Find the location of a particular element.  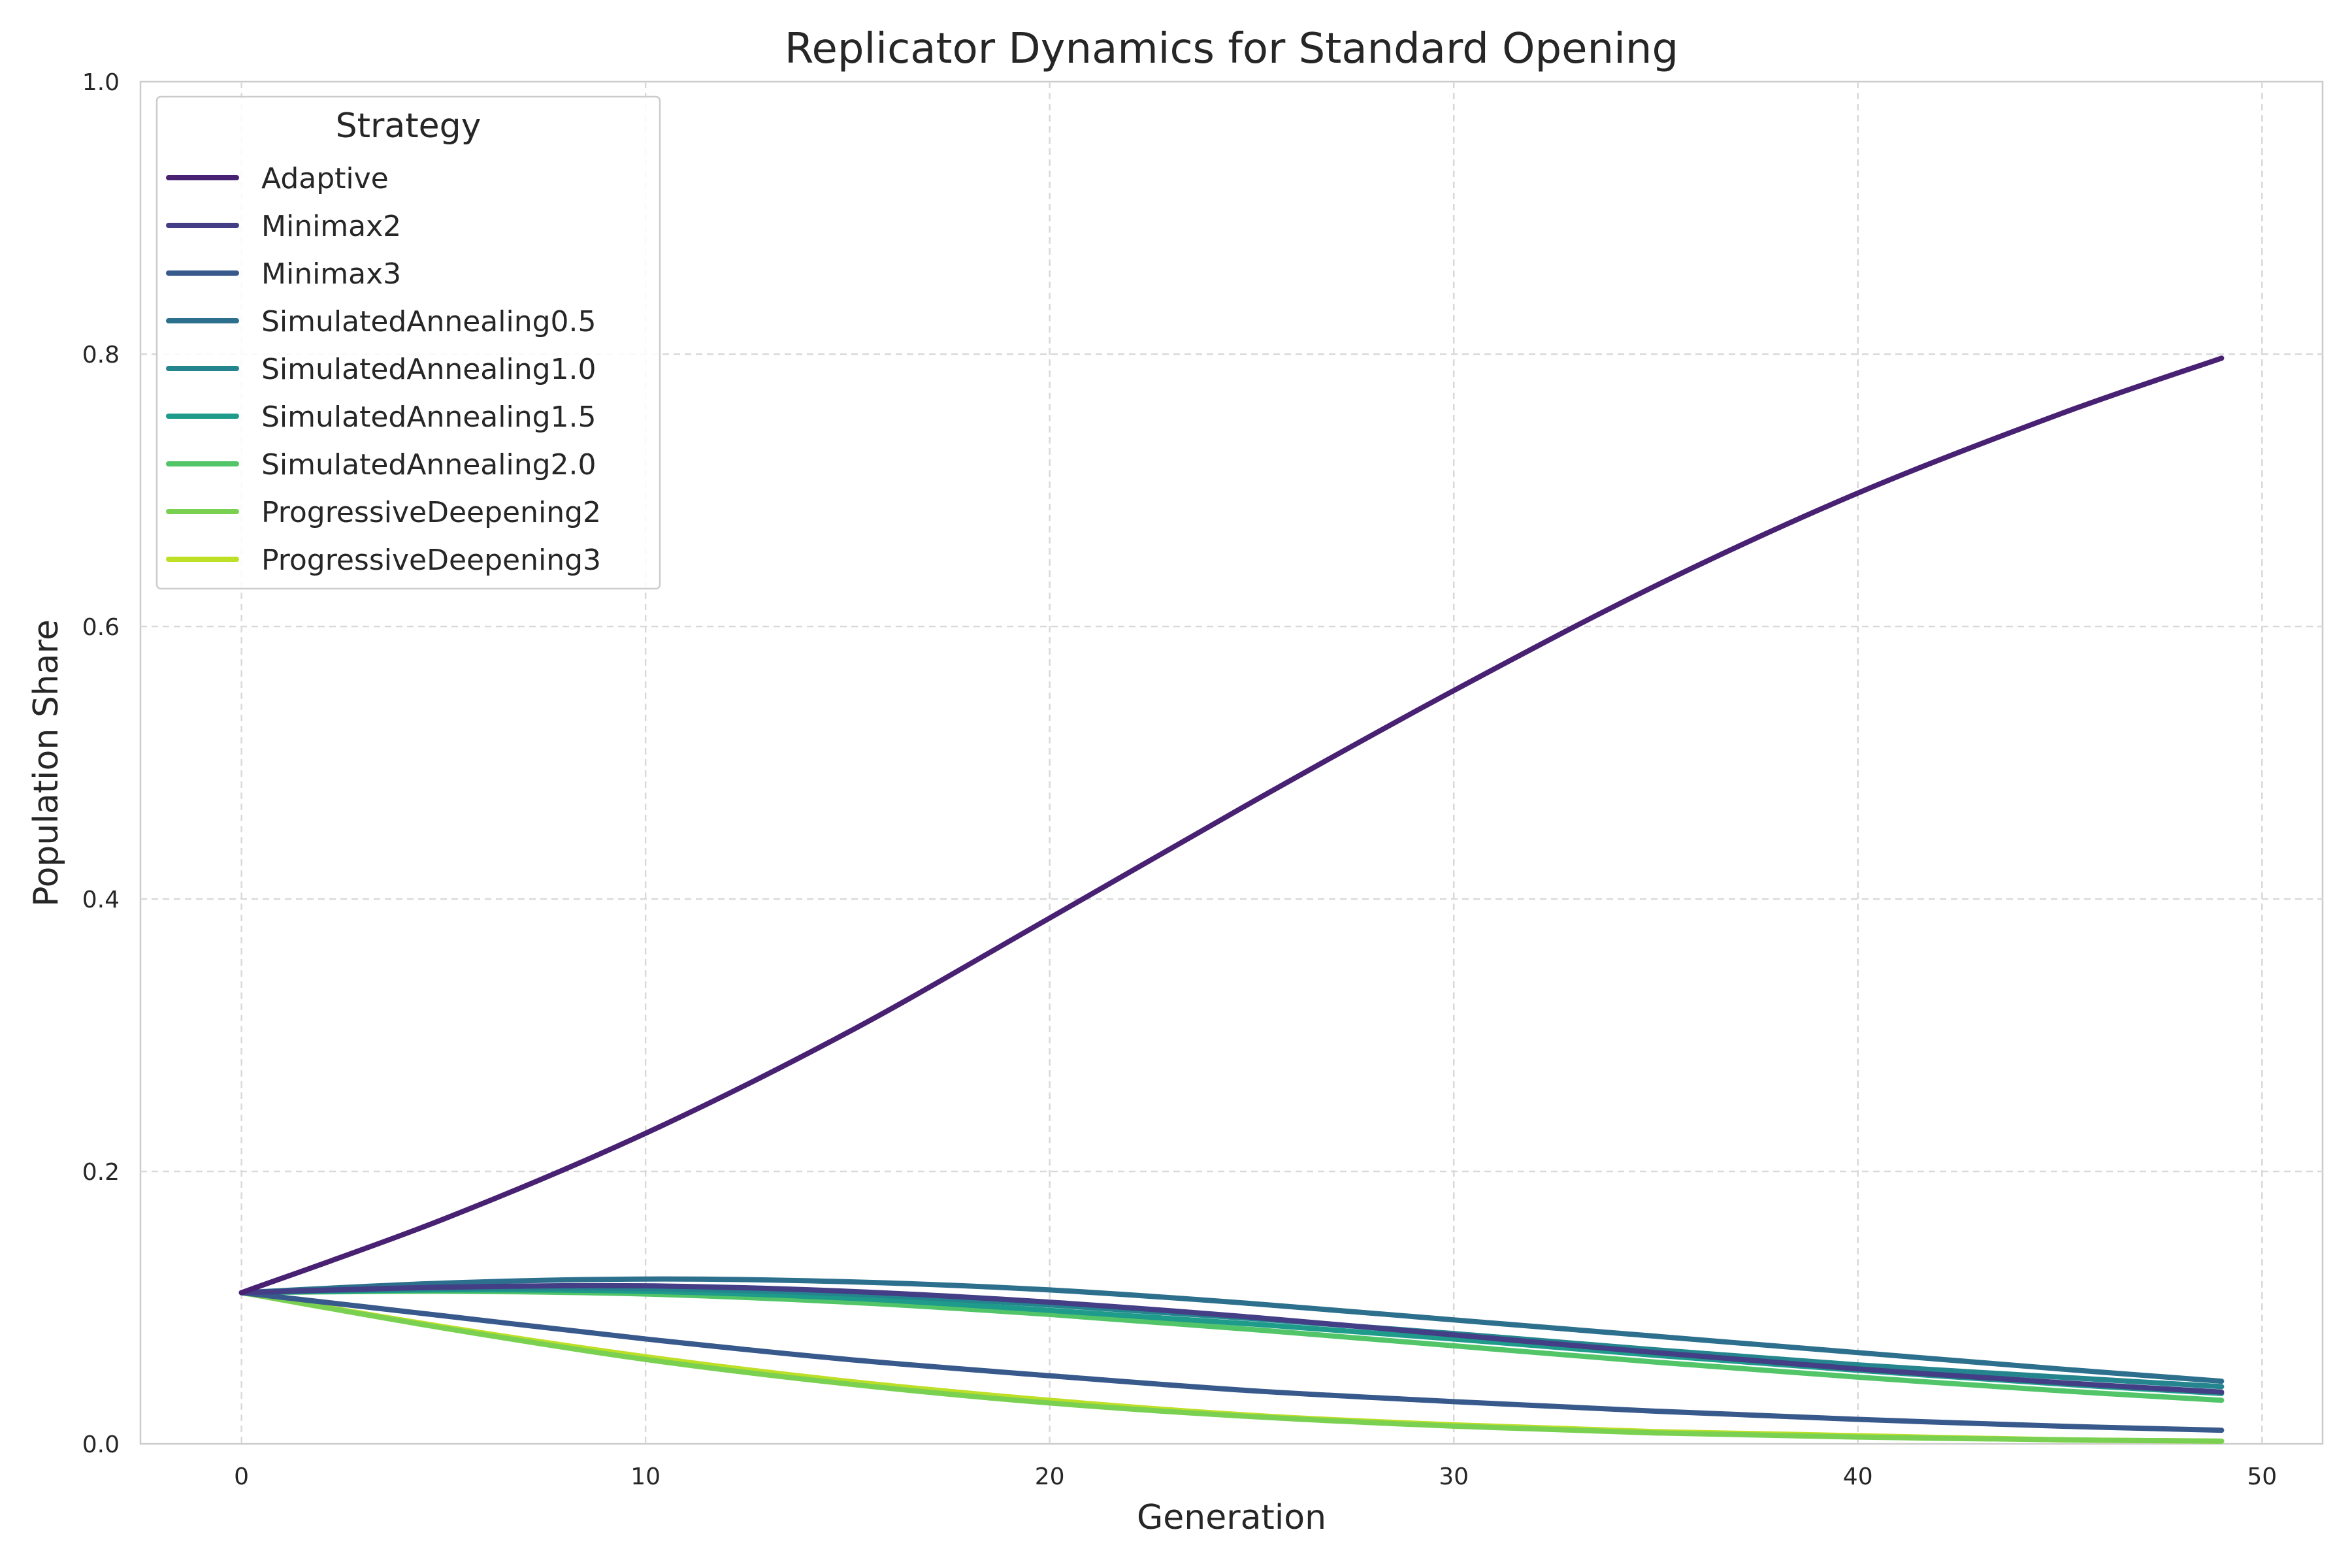

chart-title: Replicator Dynamics for Standard Opening is located at coordinates (1231, 49).